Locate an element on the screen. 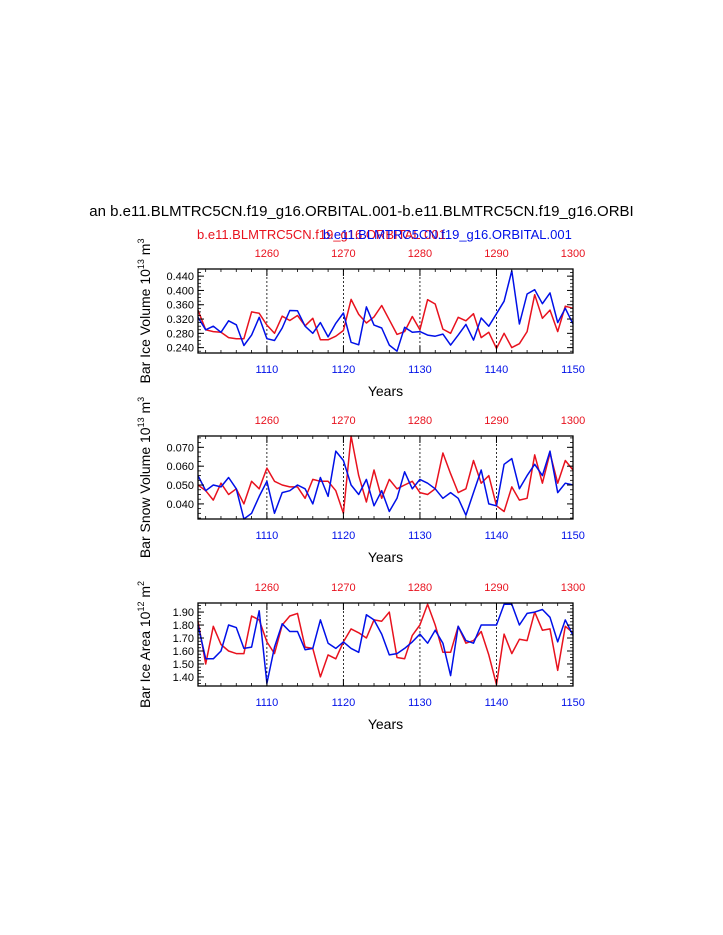  y-tick-label: 1.70 is located at coordinates (183, 639).